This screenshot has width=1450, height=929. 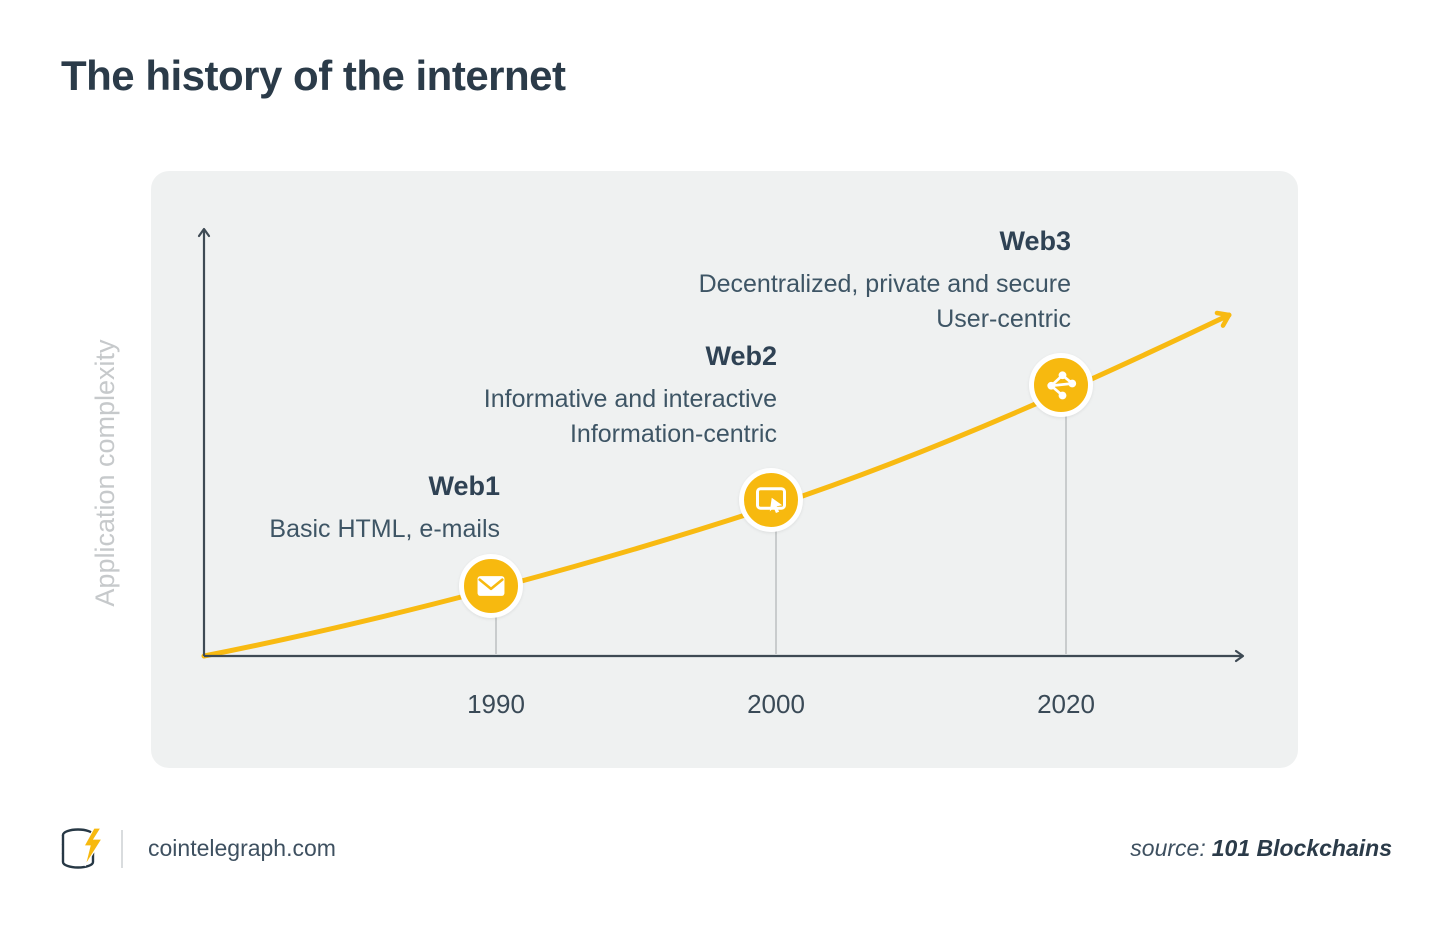 What do you see at coordinates (1066, 704) in the screenshot?
I see `x-tick-2020: 2020` at bounding box center [1066, 704].